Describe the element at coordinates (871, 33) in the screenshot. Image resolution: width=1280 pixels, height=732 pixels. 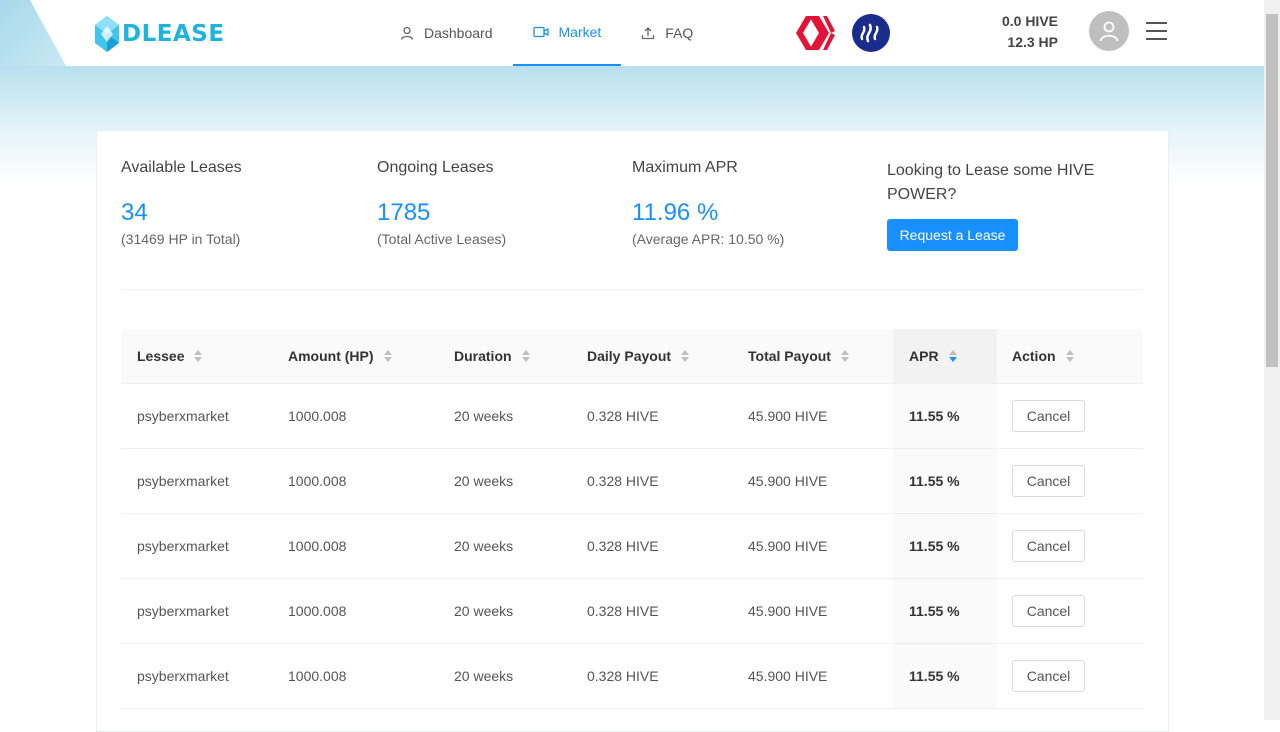
I see `steem-icon` at that location.